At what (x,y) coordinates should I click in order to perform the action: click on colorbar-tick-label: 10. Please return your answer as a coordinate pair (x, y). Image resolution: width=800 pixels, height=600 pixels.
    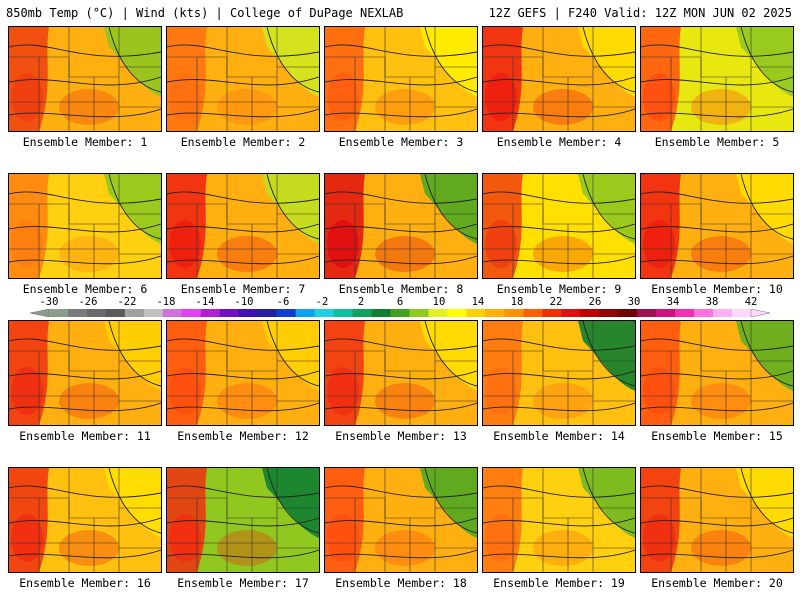
    Looking at the image, I should click on (439, 302).